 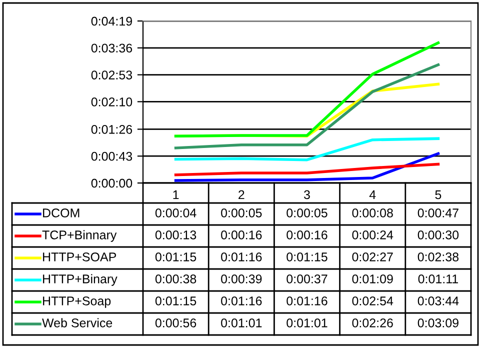 I want to click on x-tick-label: 4, so click(x=372, y=195).